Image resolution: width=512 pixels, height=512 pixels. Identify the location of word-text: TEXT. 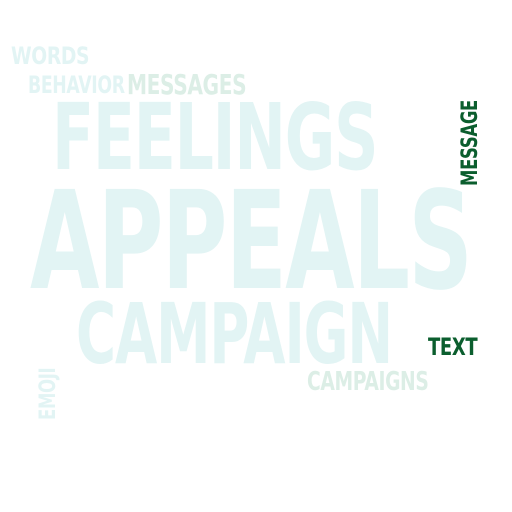
(453, 347).